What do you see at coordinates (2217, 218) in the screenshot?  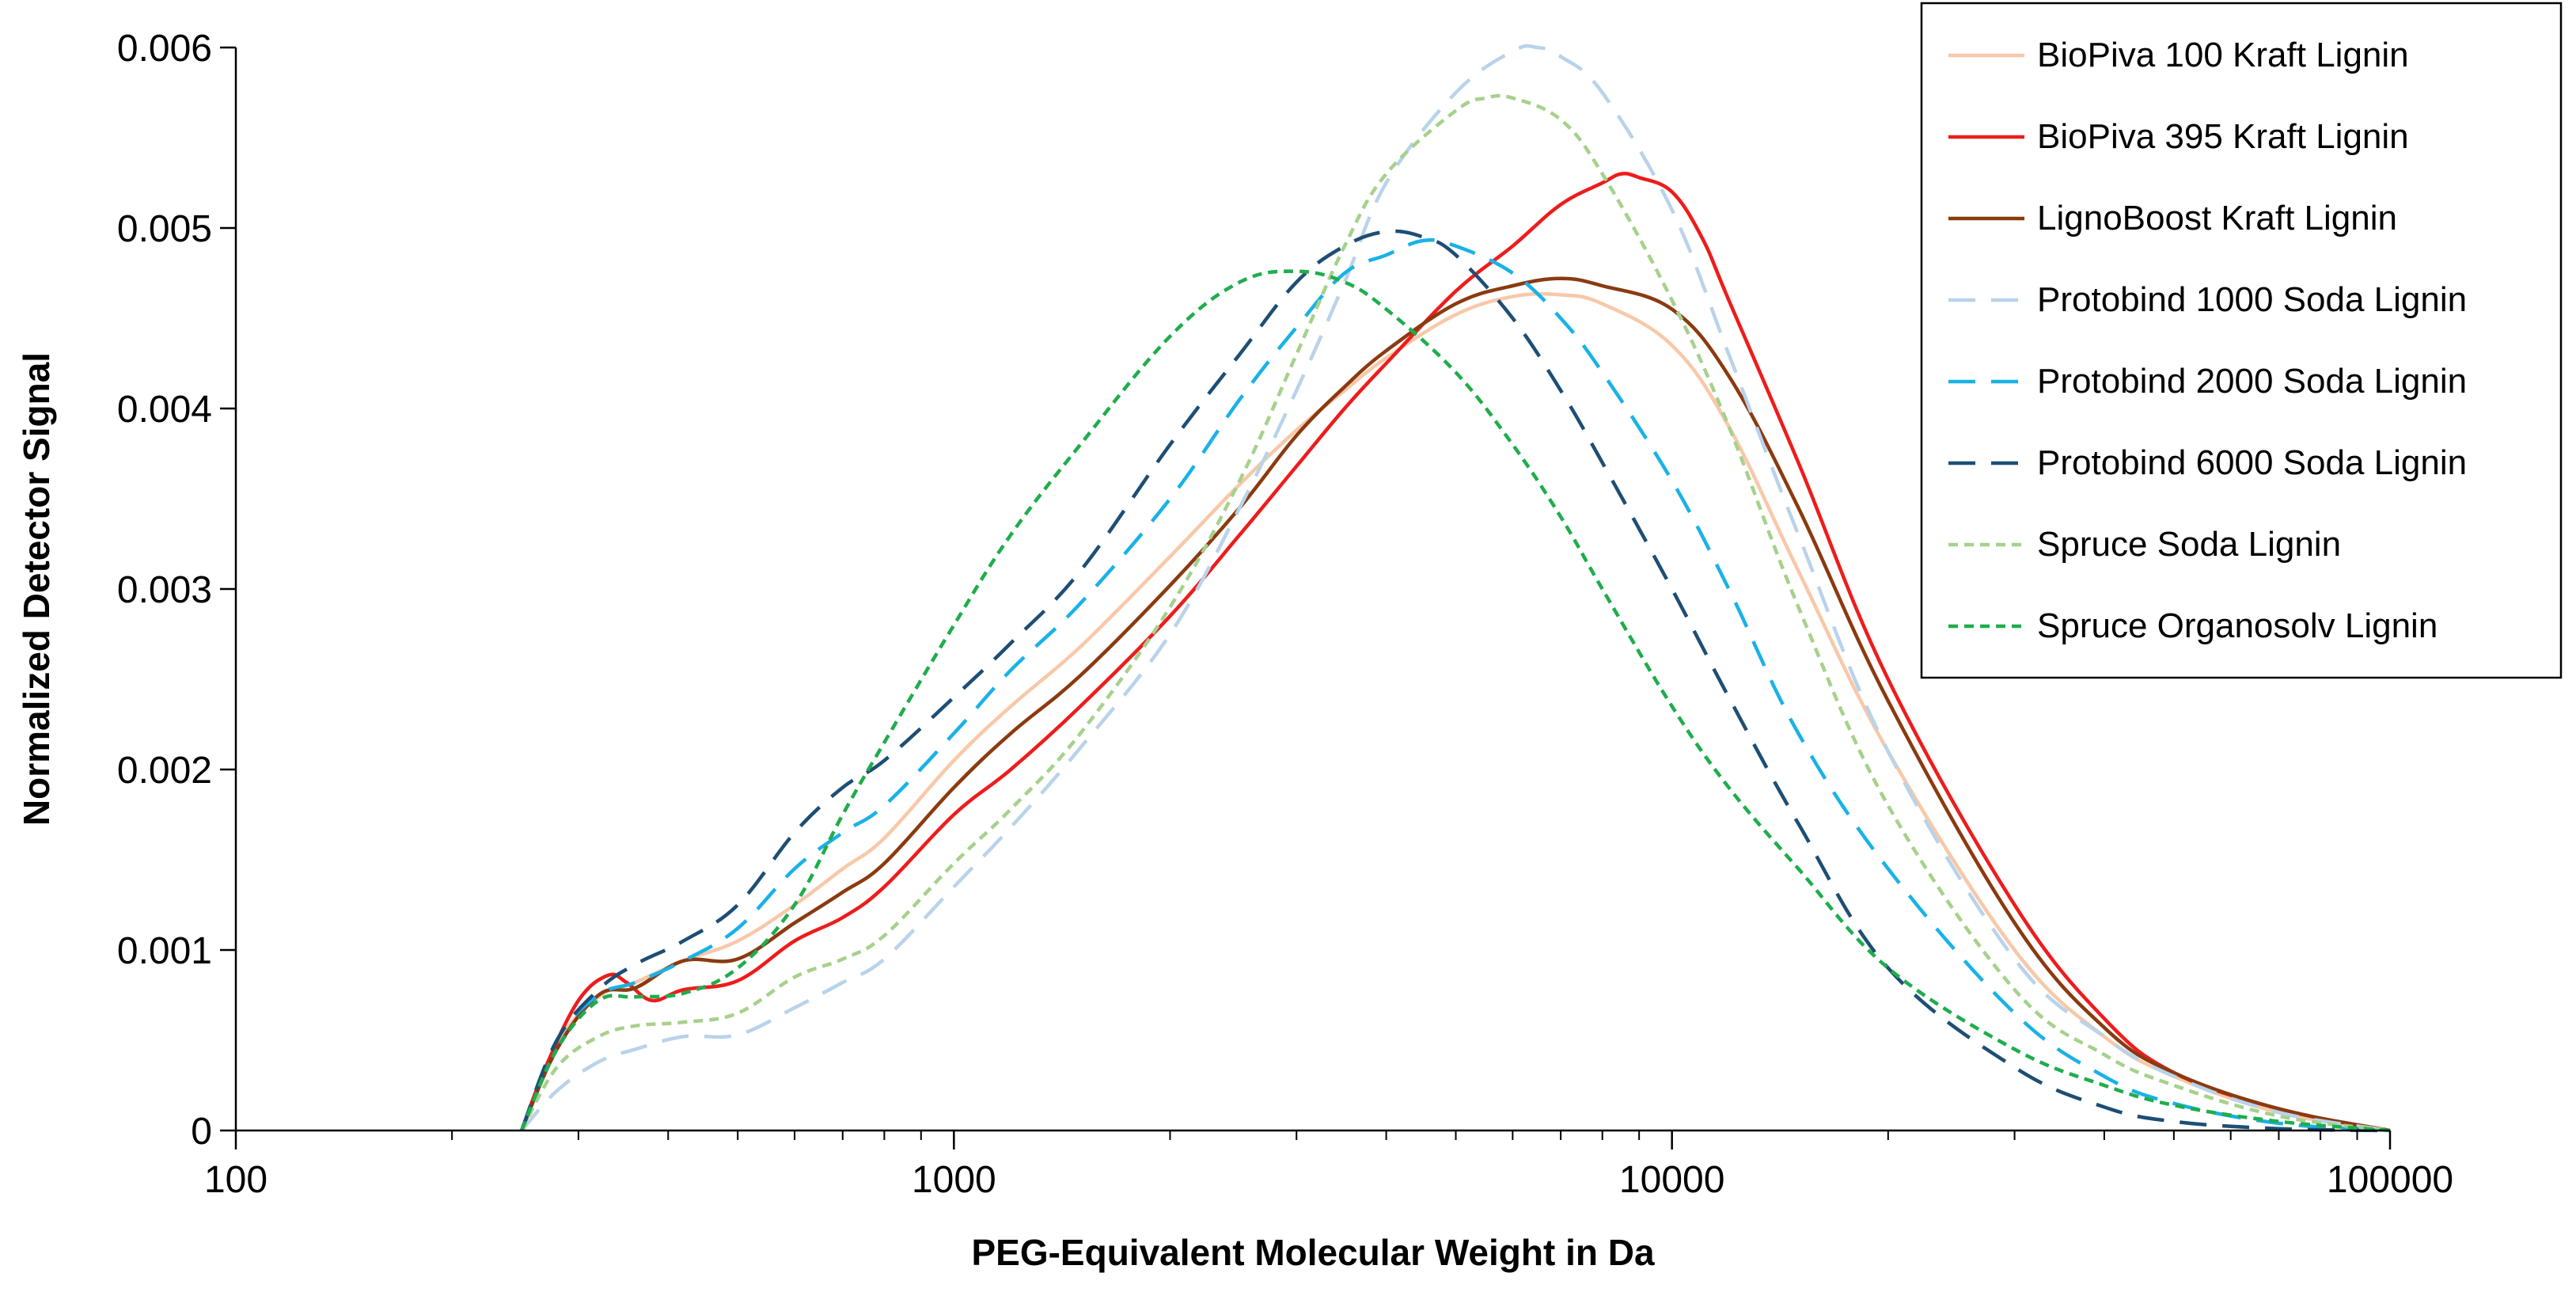 I see `legend-label: LignoBoost Kraft Lignin` at bounding box center [2217, 218].